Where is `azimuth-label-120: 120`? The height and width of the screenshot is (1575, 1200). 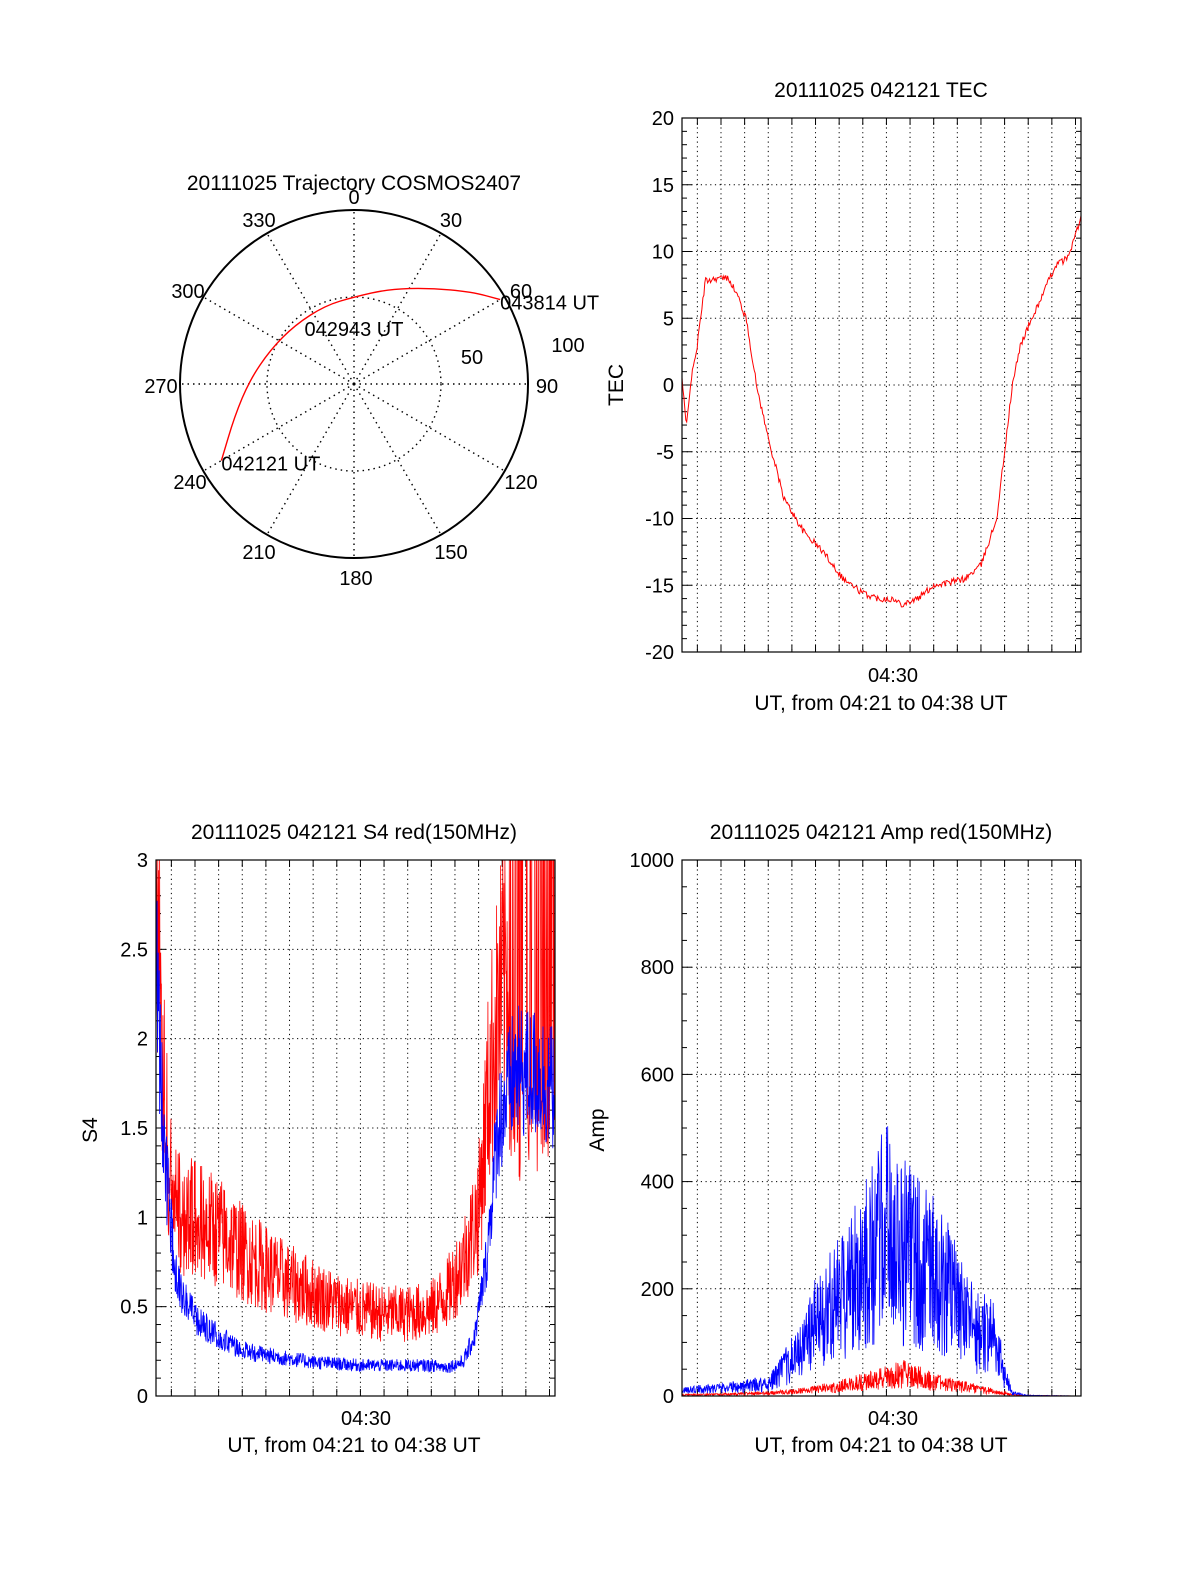 azimuth-label-120: 120 is located at coordinates (520, 483).